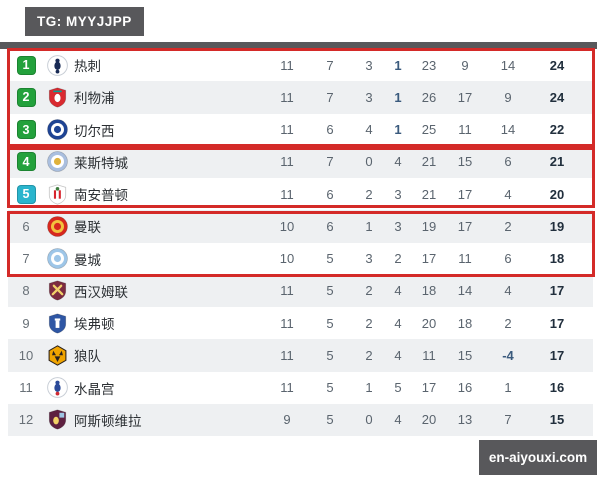 Image resolution: width=600 pixels, height=480 pixels. I want to click on position-cell: 8, so click(26, 290).